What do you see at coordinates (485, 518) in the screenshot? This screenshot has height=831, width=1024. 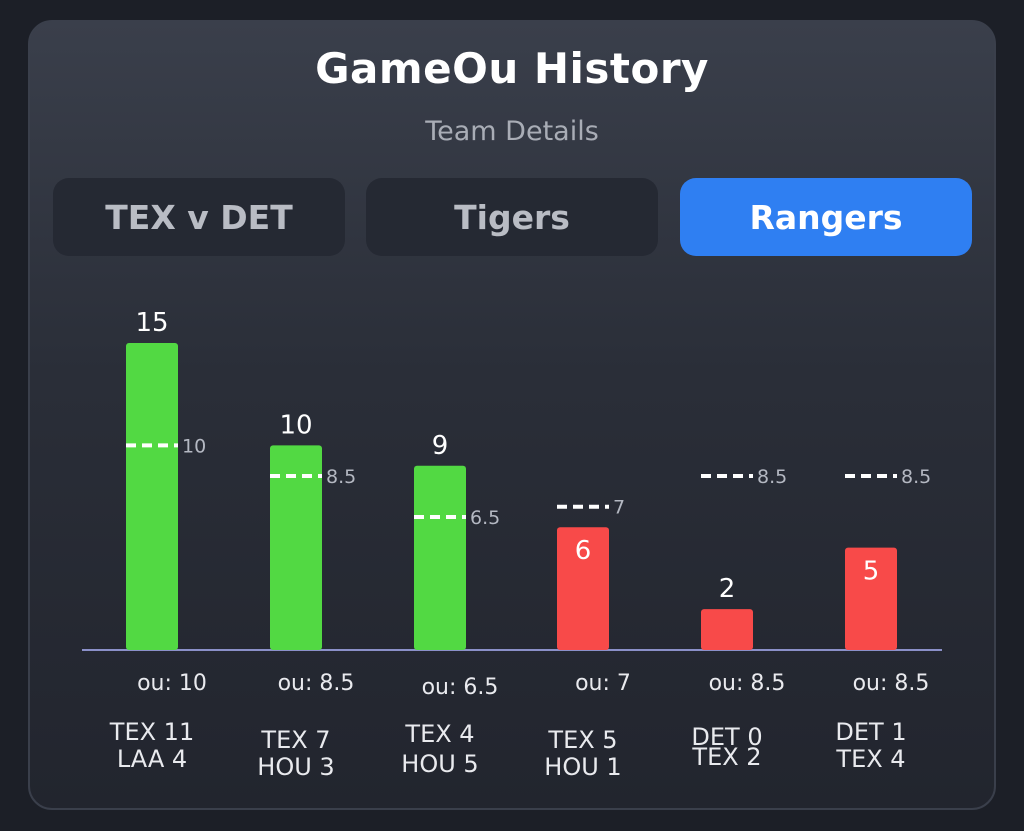 I see `ou-line-value: 6.5` at bounding box center [485, 518].